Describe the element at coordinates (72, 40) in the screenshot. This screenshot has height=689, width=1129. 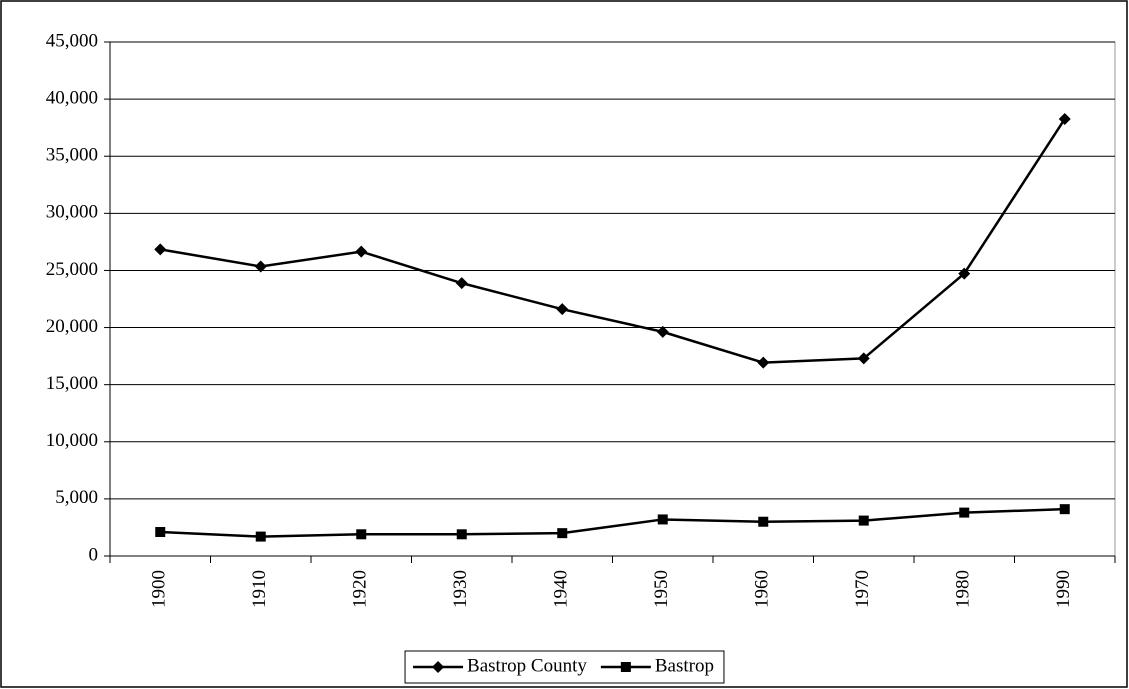
I see `y-tick-label: 45,000` at that location.